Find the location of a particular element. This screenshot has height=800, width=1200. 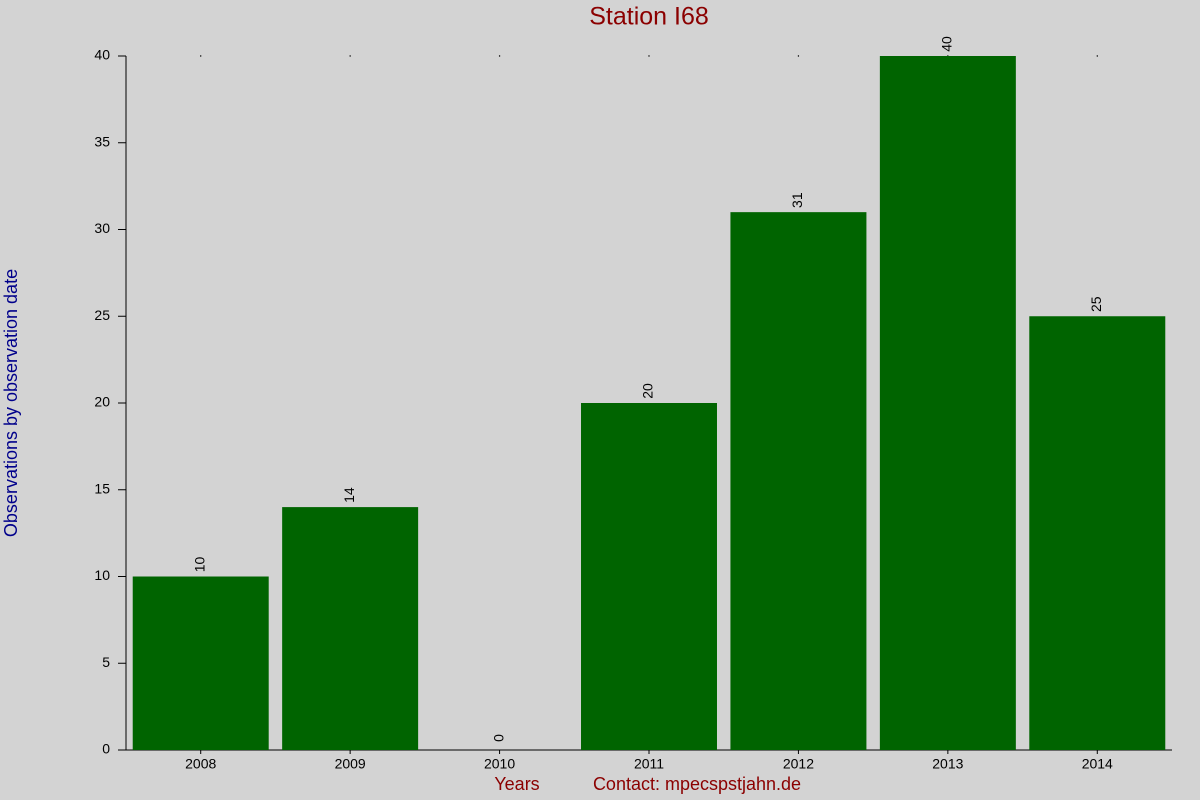

value-label: 25 is located at coordinates (1096, 304).